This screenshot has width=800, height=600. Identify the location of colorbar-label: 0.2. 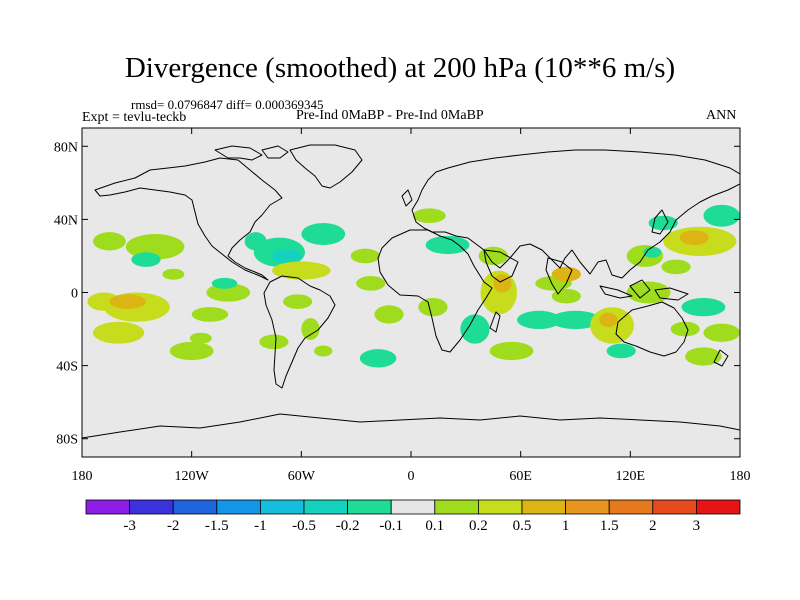
(478, 526).